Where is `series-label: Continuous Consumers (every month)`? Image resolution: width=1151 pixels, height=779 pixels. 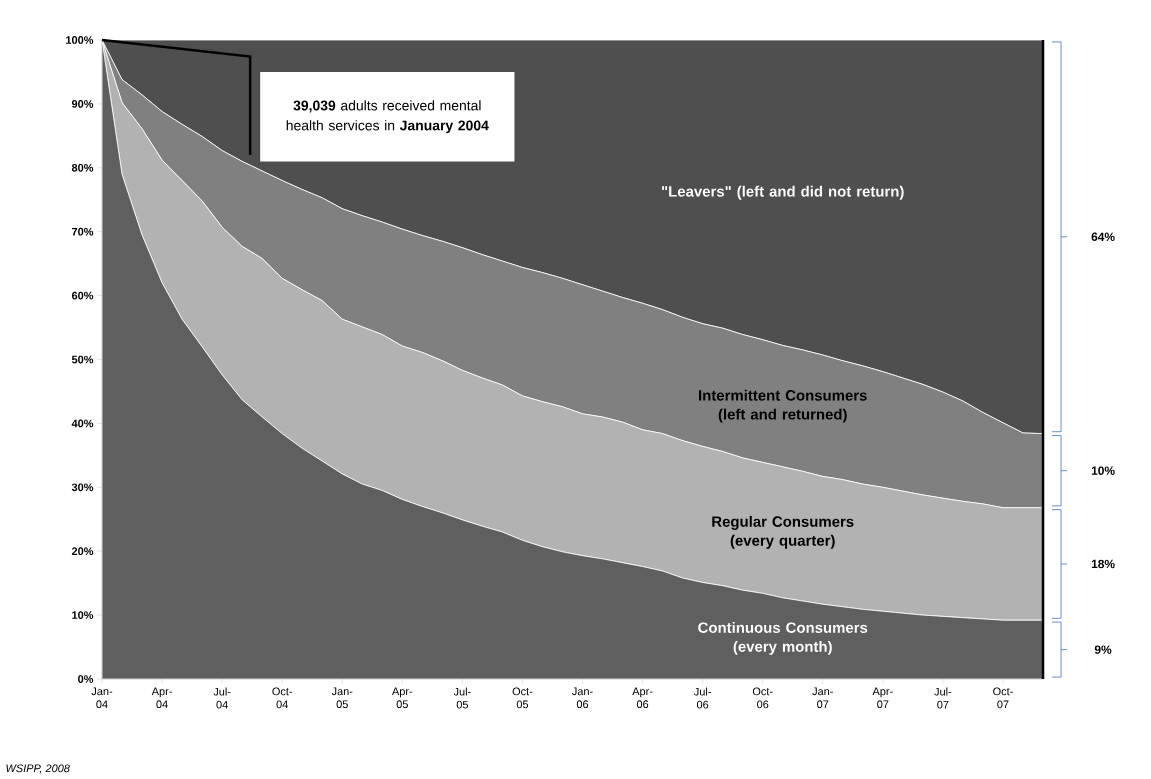
series-label: Continuous Consumers (every month) is located at coordinates (783, 638).